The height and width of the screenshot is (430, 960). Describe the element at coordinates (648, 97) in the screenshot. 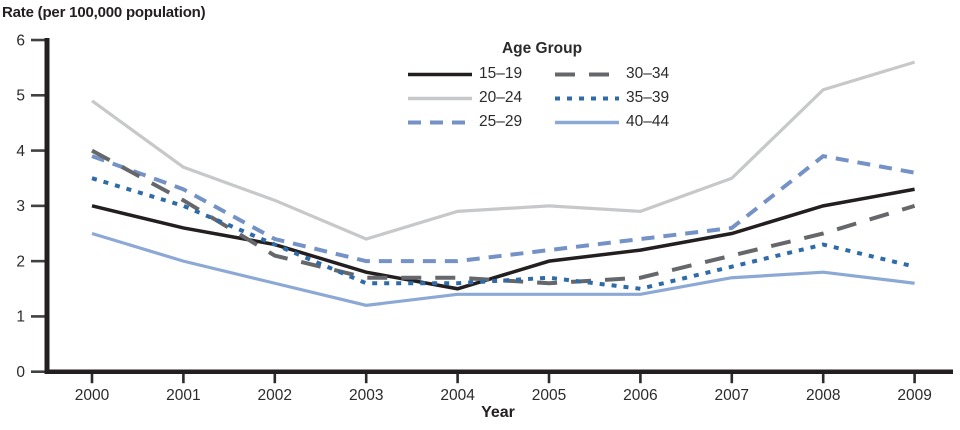

I see `legend-label: 35–39` at that location.